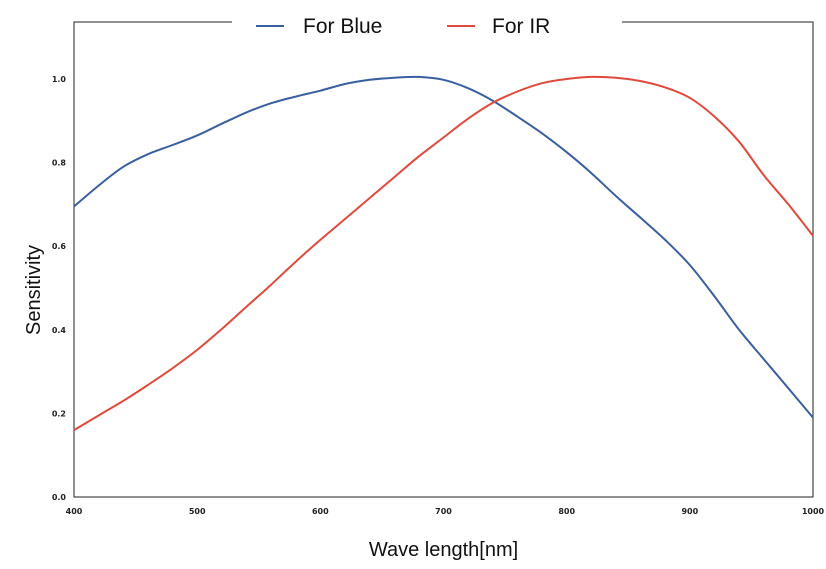 This screenshot has height=569, width=826. What do you see at coordinates (197, 511) in the screenshot?
I see `x-tick-label: 500` at bounding box center [197, 511].